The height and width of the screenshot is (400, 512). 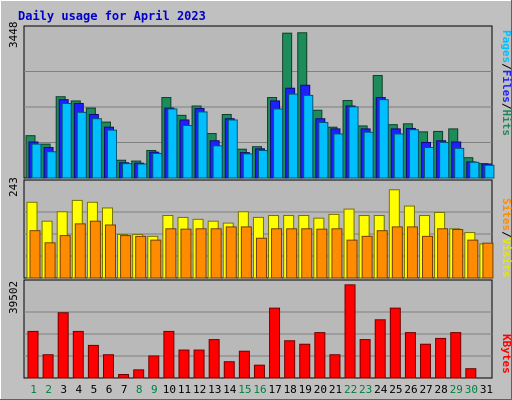 What do you see at coordinates (365, 389) in the screenshot?
I see `day-label: 23` at bounding box center [365, 389].